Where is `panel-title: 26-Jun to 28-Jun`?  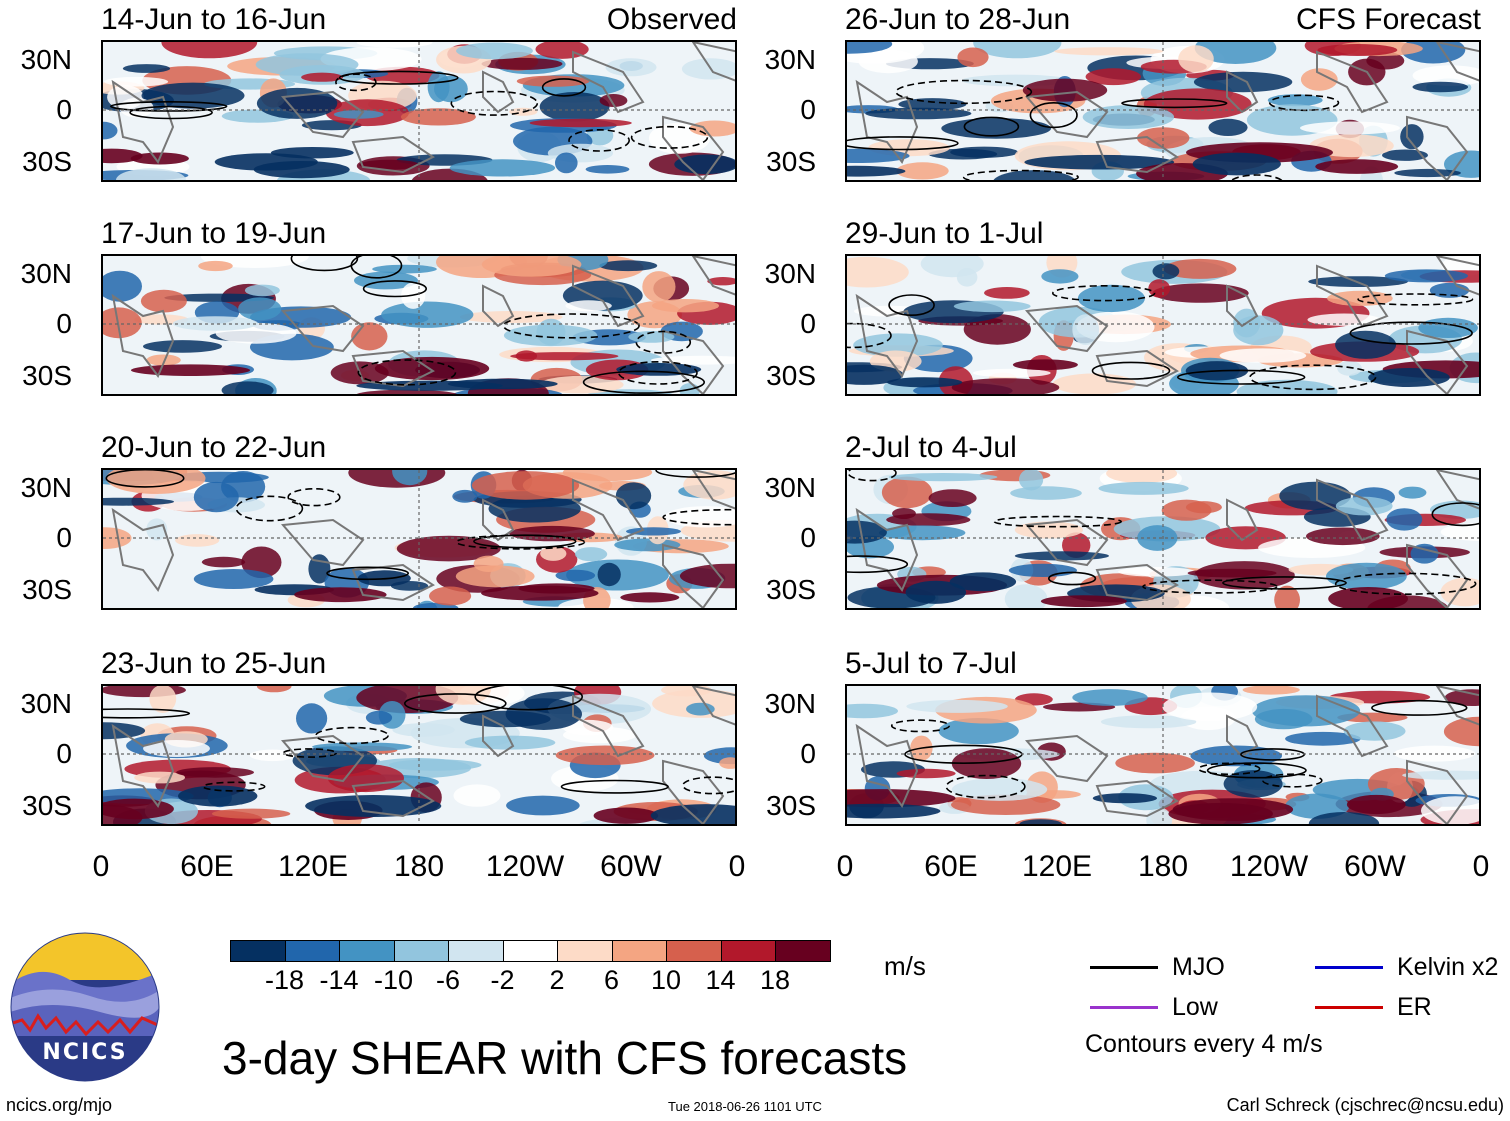 panel-title: 26-Jun to 28-Jun is located at coordinates (958, 19).